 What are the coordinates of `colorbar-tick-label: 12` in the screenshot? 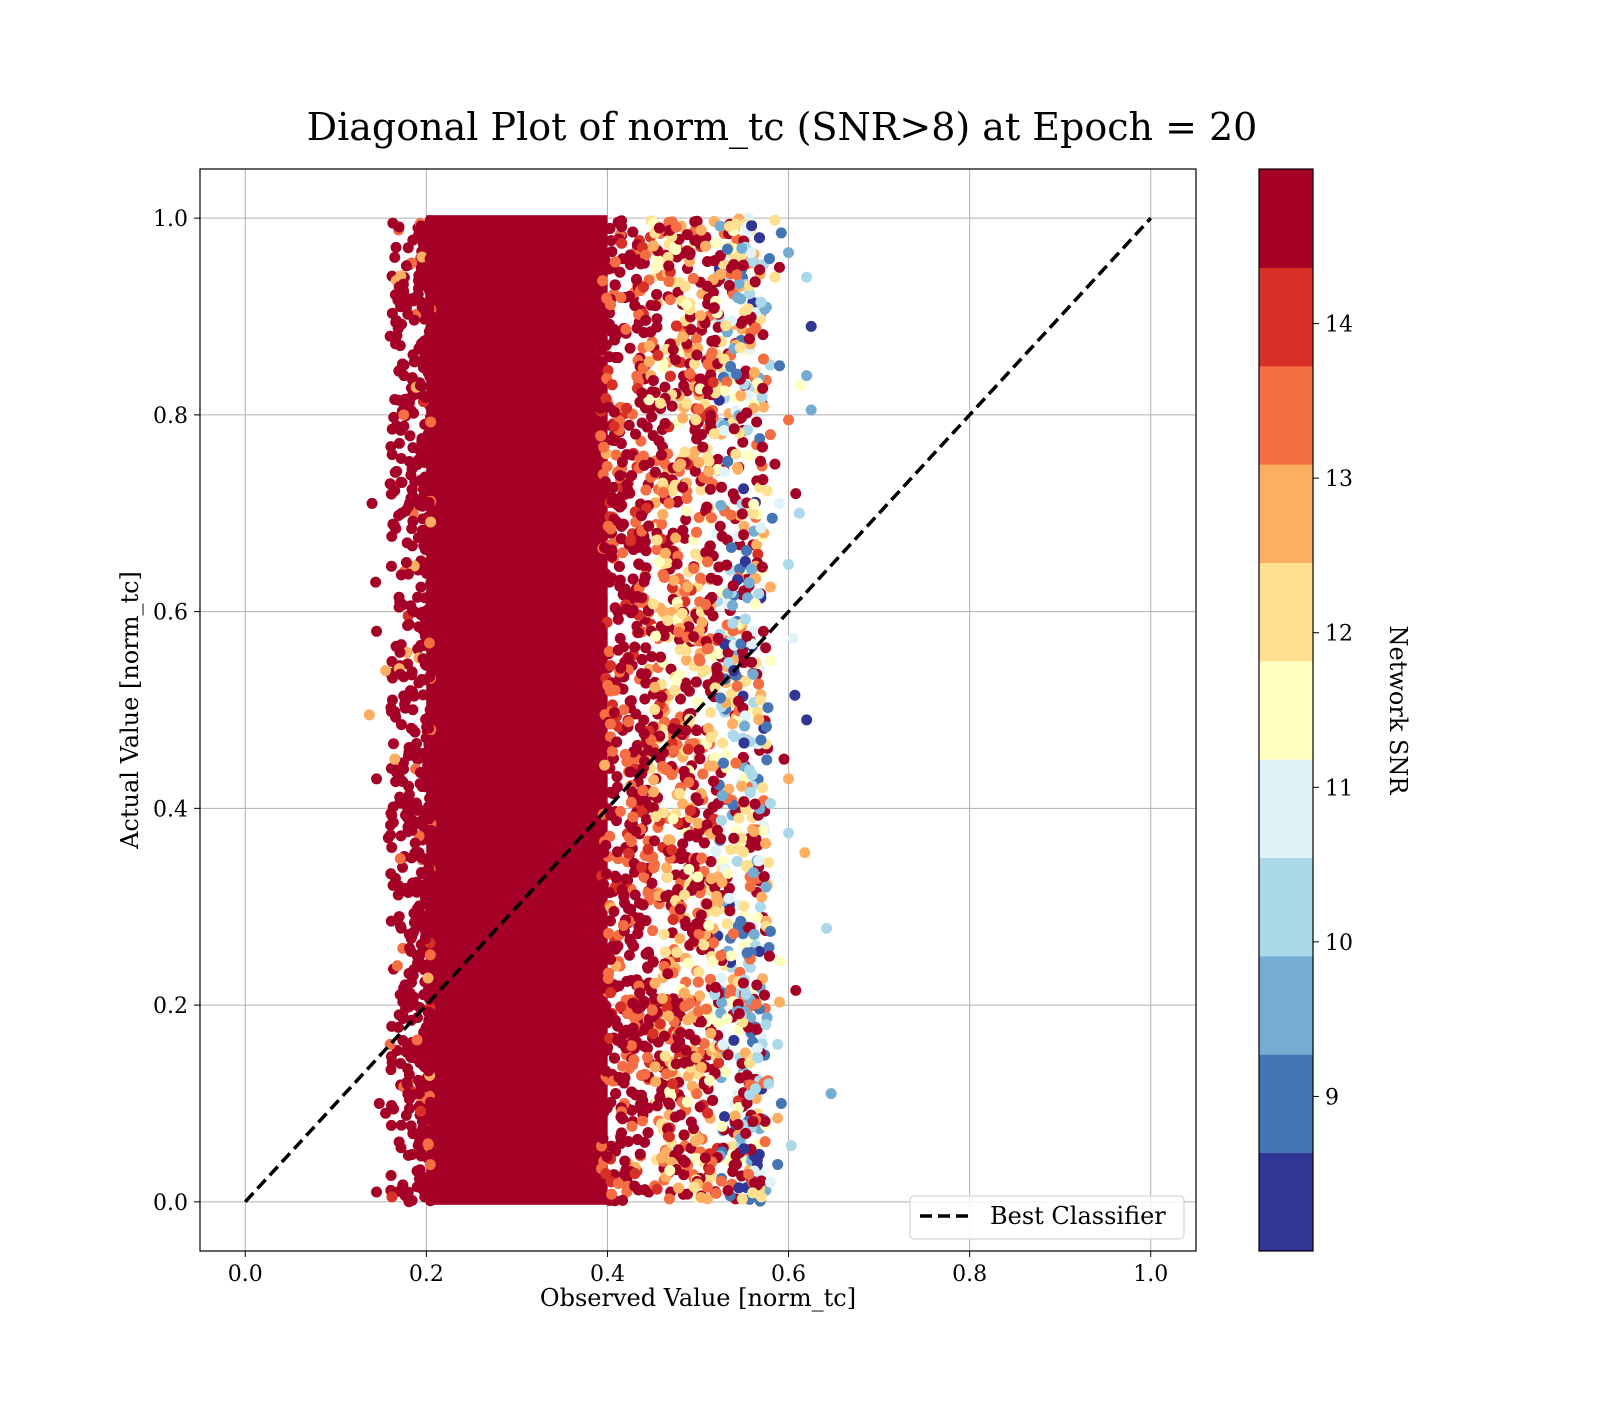 It's located at (1339, 634).